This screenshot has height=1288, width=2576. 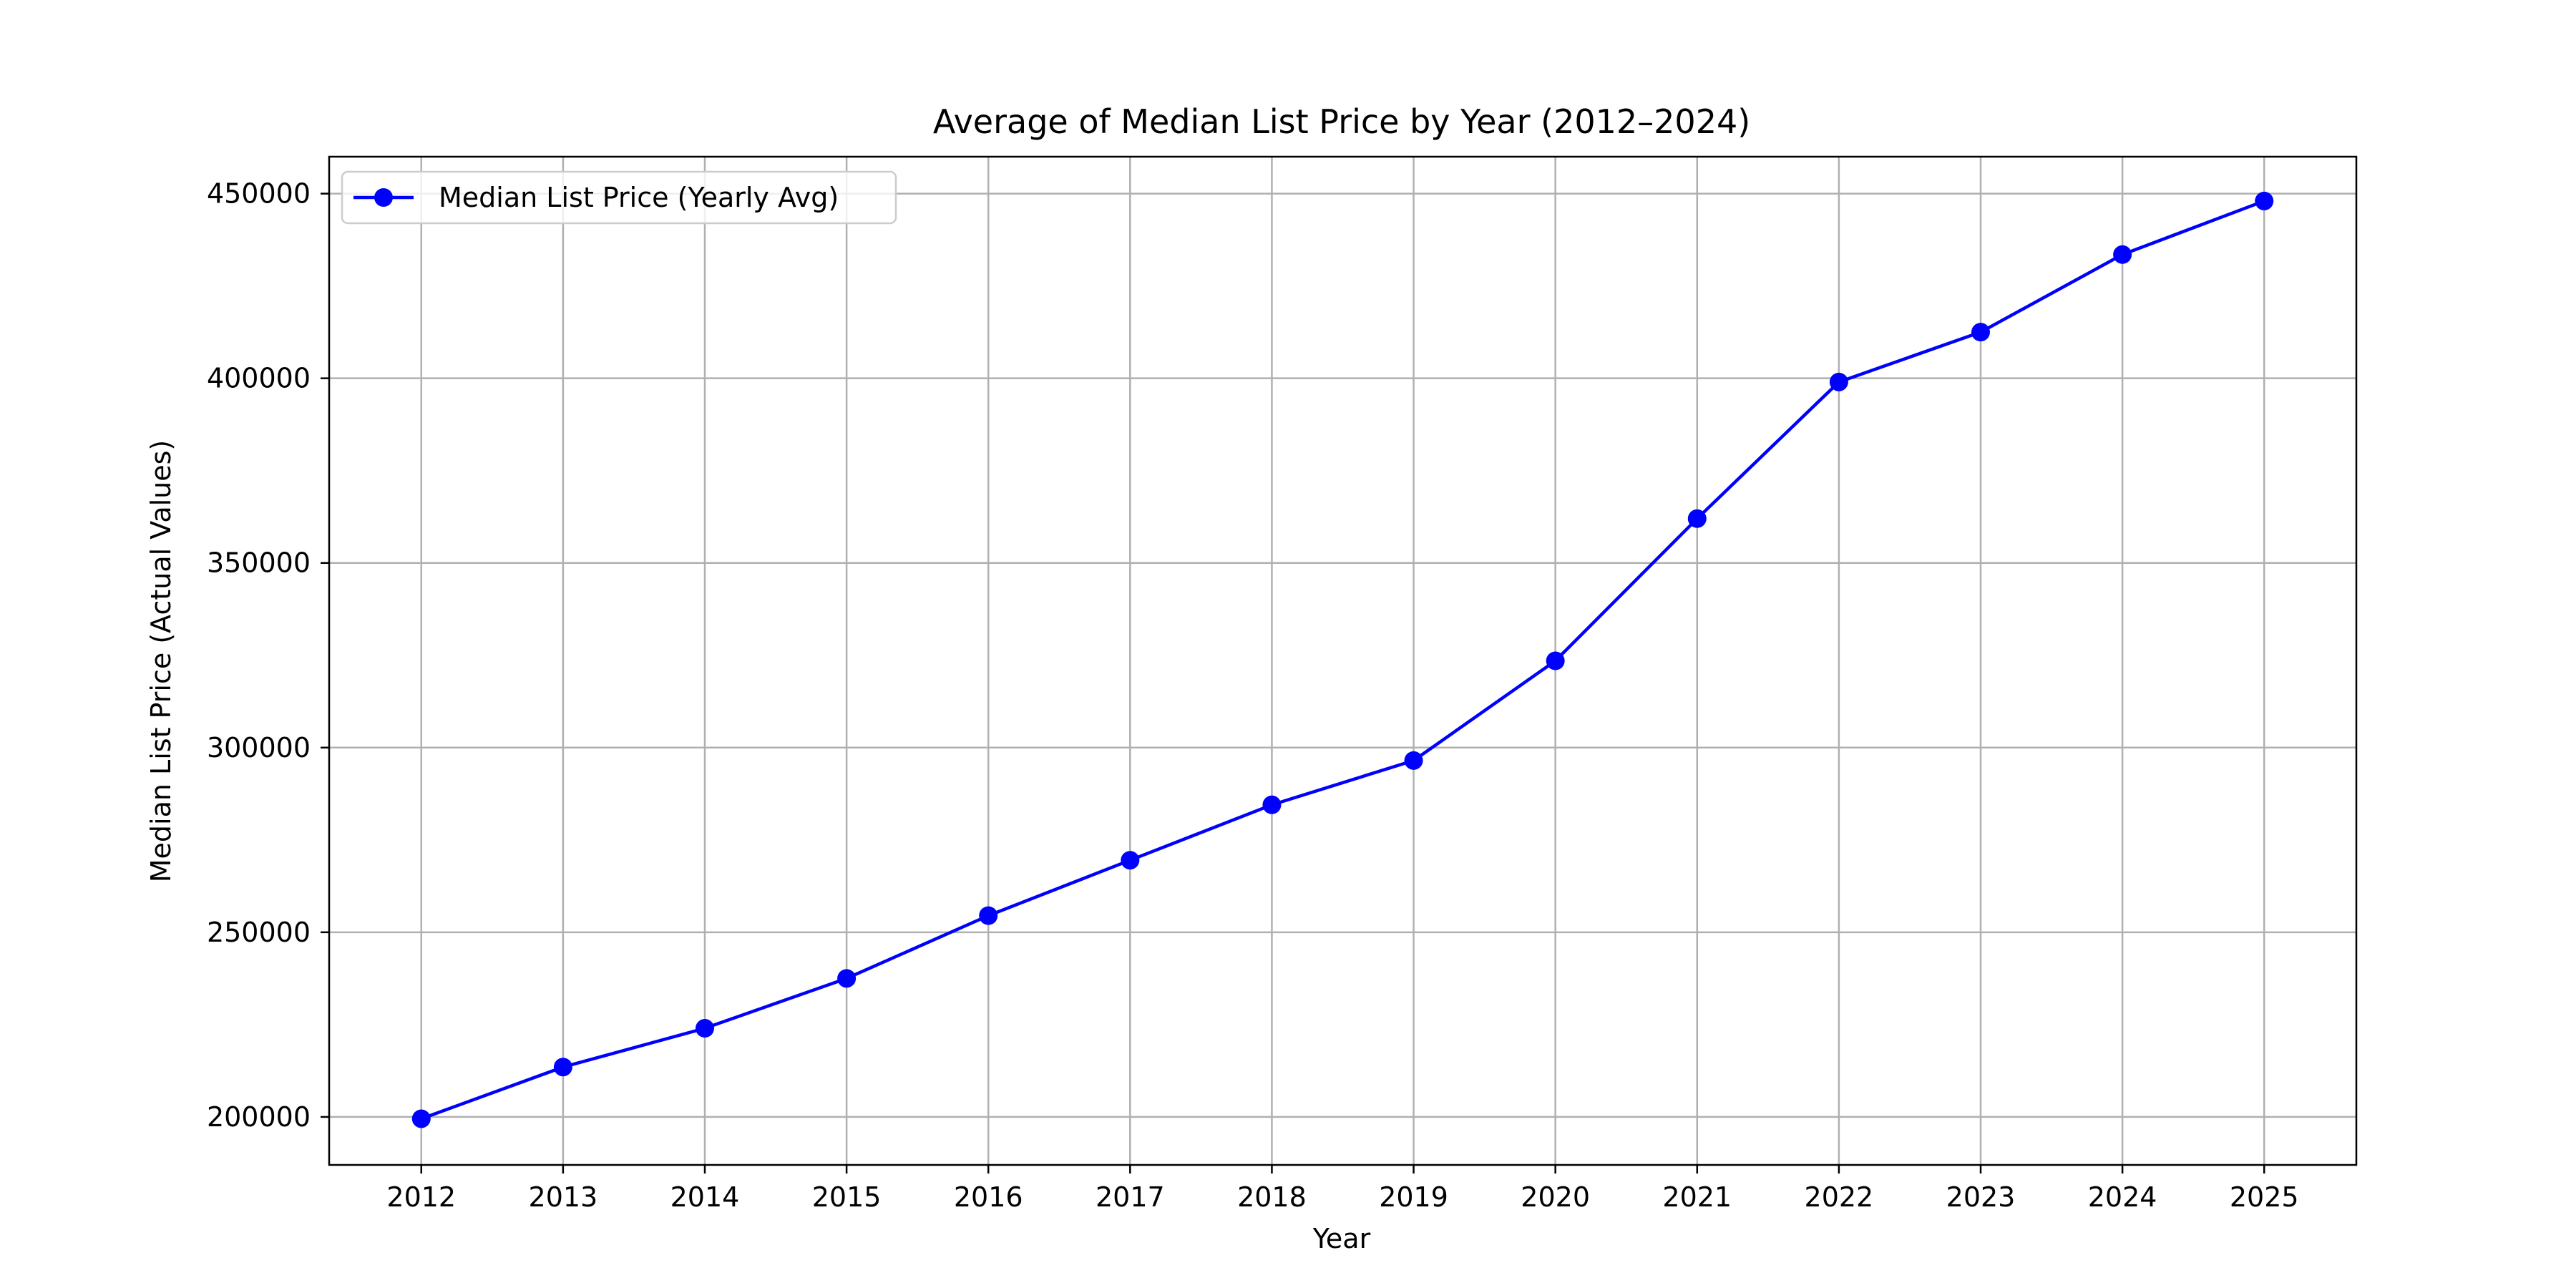 What do you see at coordinates (259, 1117) in the screenshot?
I see `y-tick-label: 200000` at bounding box center [259, 1117].